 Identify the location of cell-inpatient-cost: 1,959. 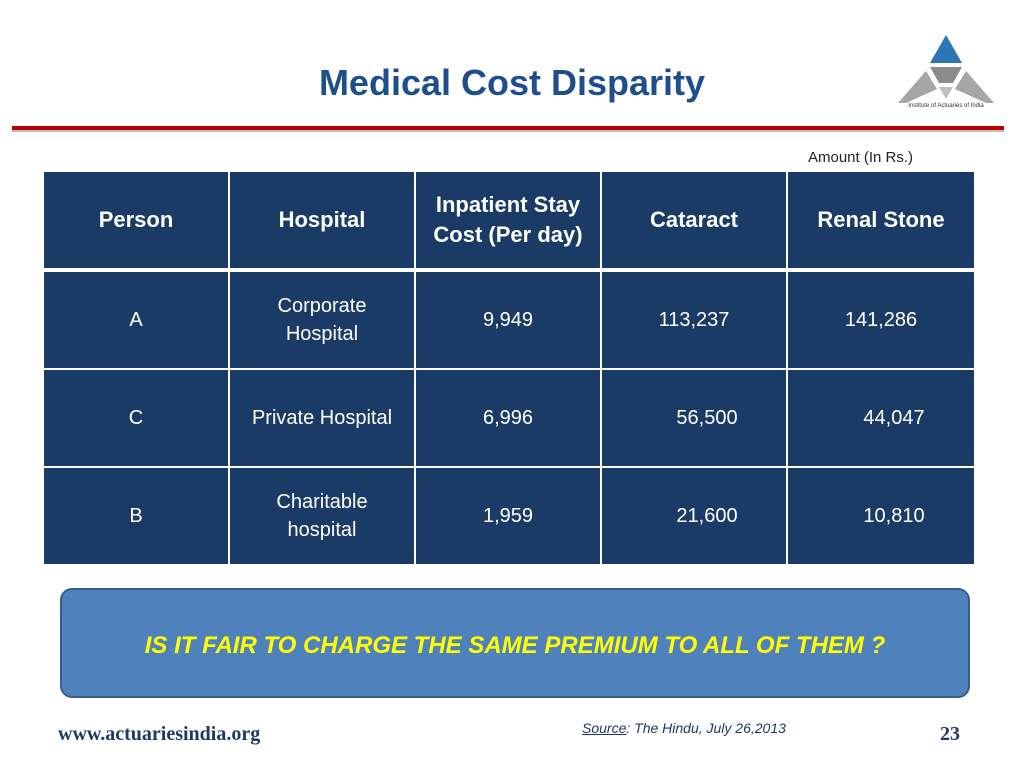
(508, 516).